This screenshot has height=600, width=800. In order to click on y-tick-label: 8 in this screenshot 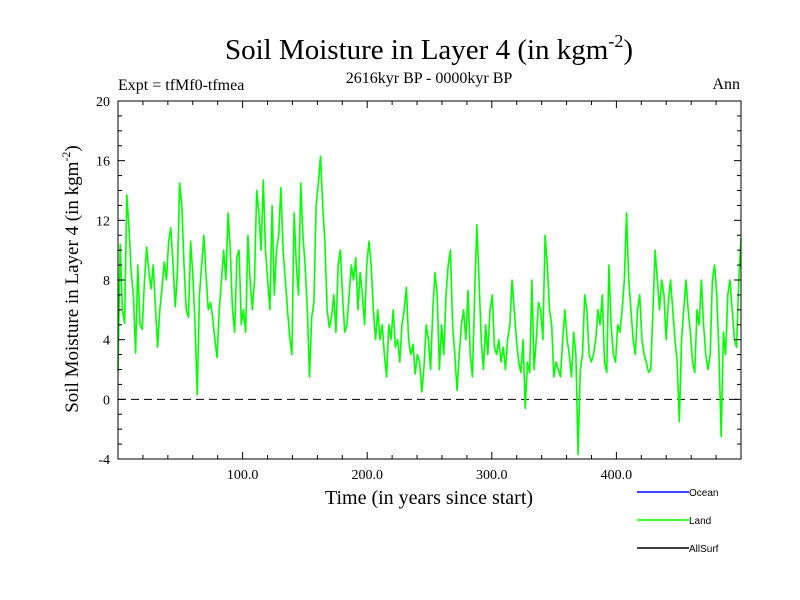, I will do `click(106, 281)`.